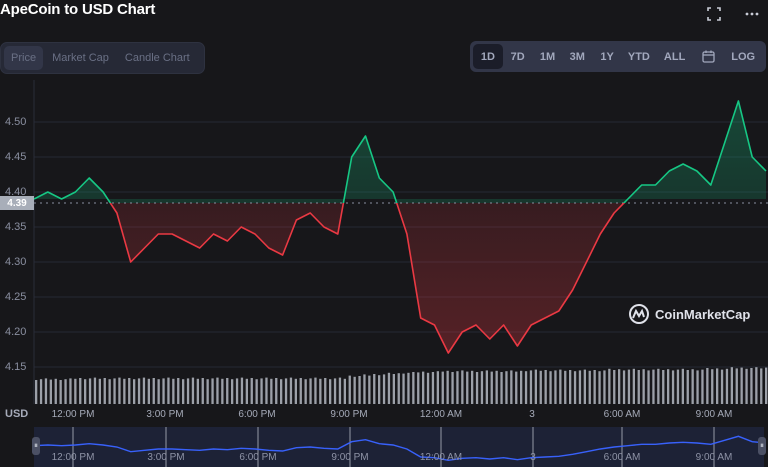 This screenshot has height=467, width=768. What do you see at coordinates (743, 56) in the screenshot?
I see `log-toggle: LOG` at bounding box center [743, 56].